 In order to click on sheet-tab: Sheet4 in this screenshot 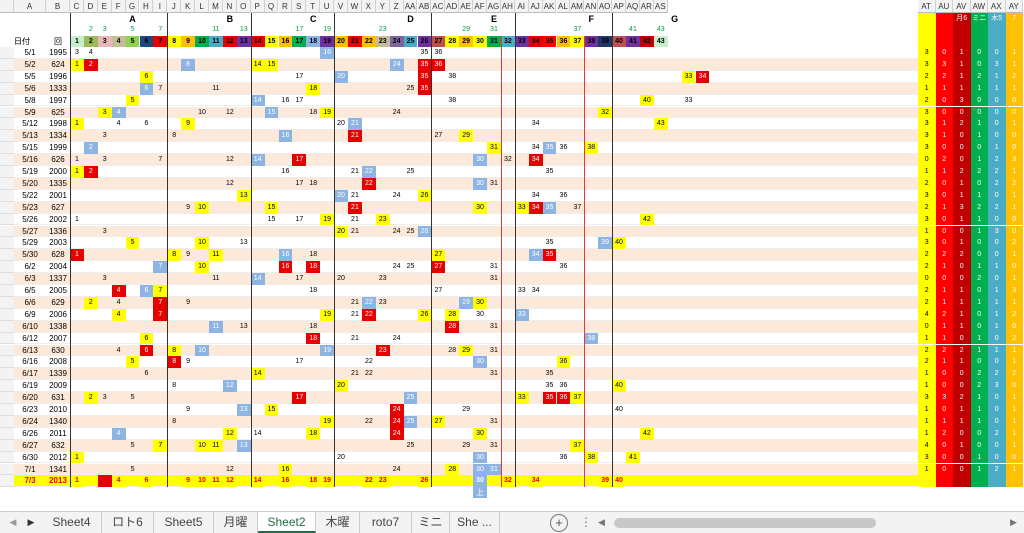, I will do `click(72, 522)`.